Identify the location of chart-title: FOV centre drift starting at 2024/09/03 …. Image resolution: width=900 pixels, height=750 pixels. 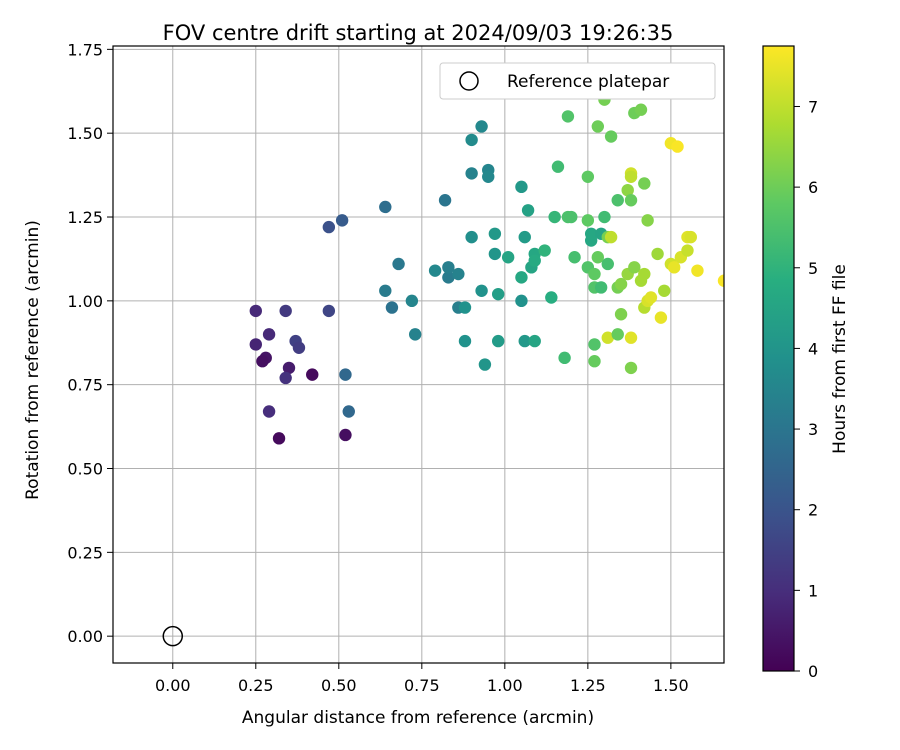
(418, 33).